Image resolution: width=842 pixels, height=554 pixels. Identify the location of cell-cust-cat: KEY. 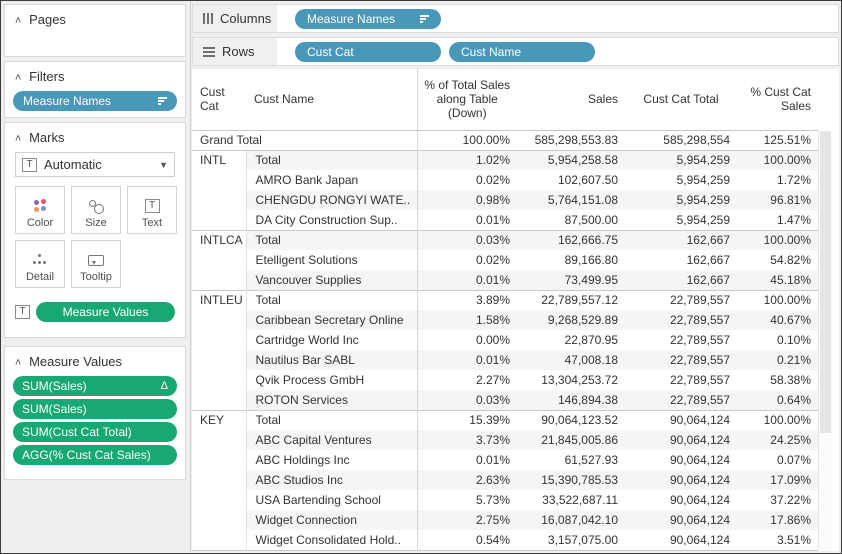
(219, 479).